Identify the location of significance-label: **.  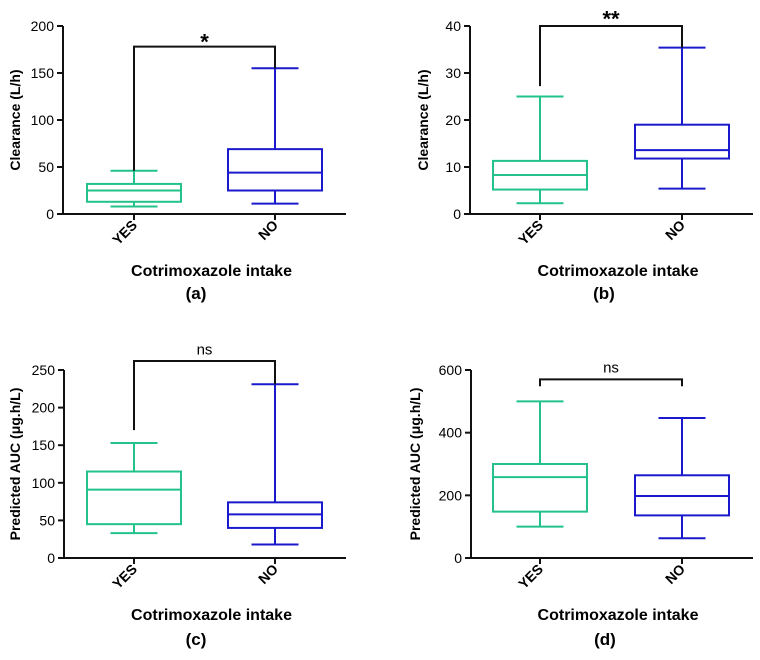
(611, 18).